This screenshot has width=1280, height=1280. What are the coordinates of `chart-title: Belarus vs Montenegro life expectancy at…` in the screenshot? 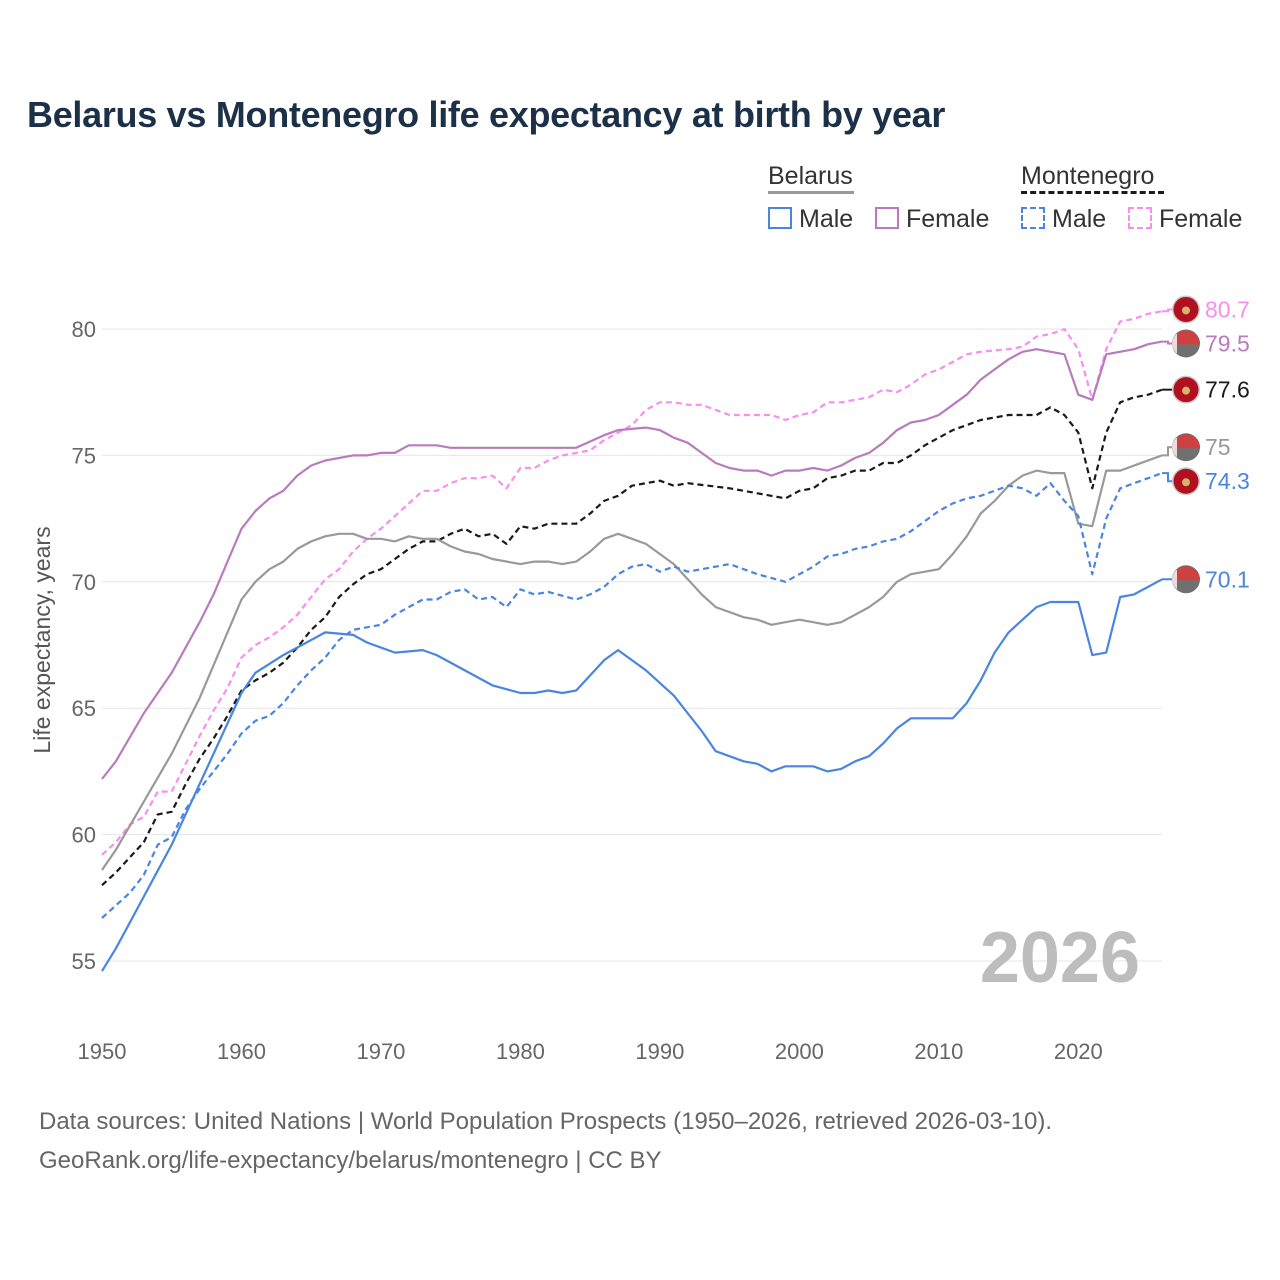 It's located at (486, 114).